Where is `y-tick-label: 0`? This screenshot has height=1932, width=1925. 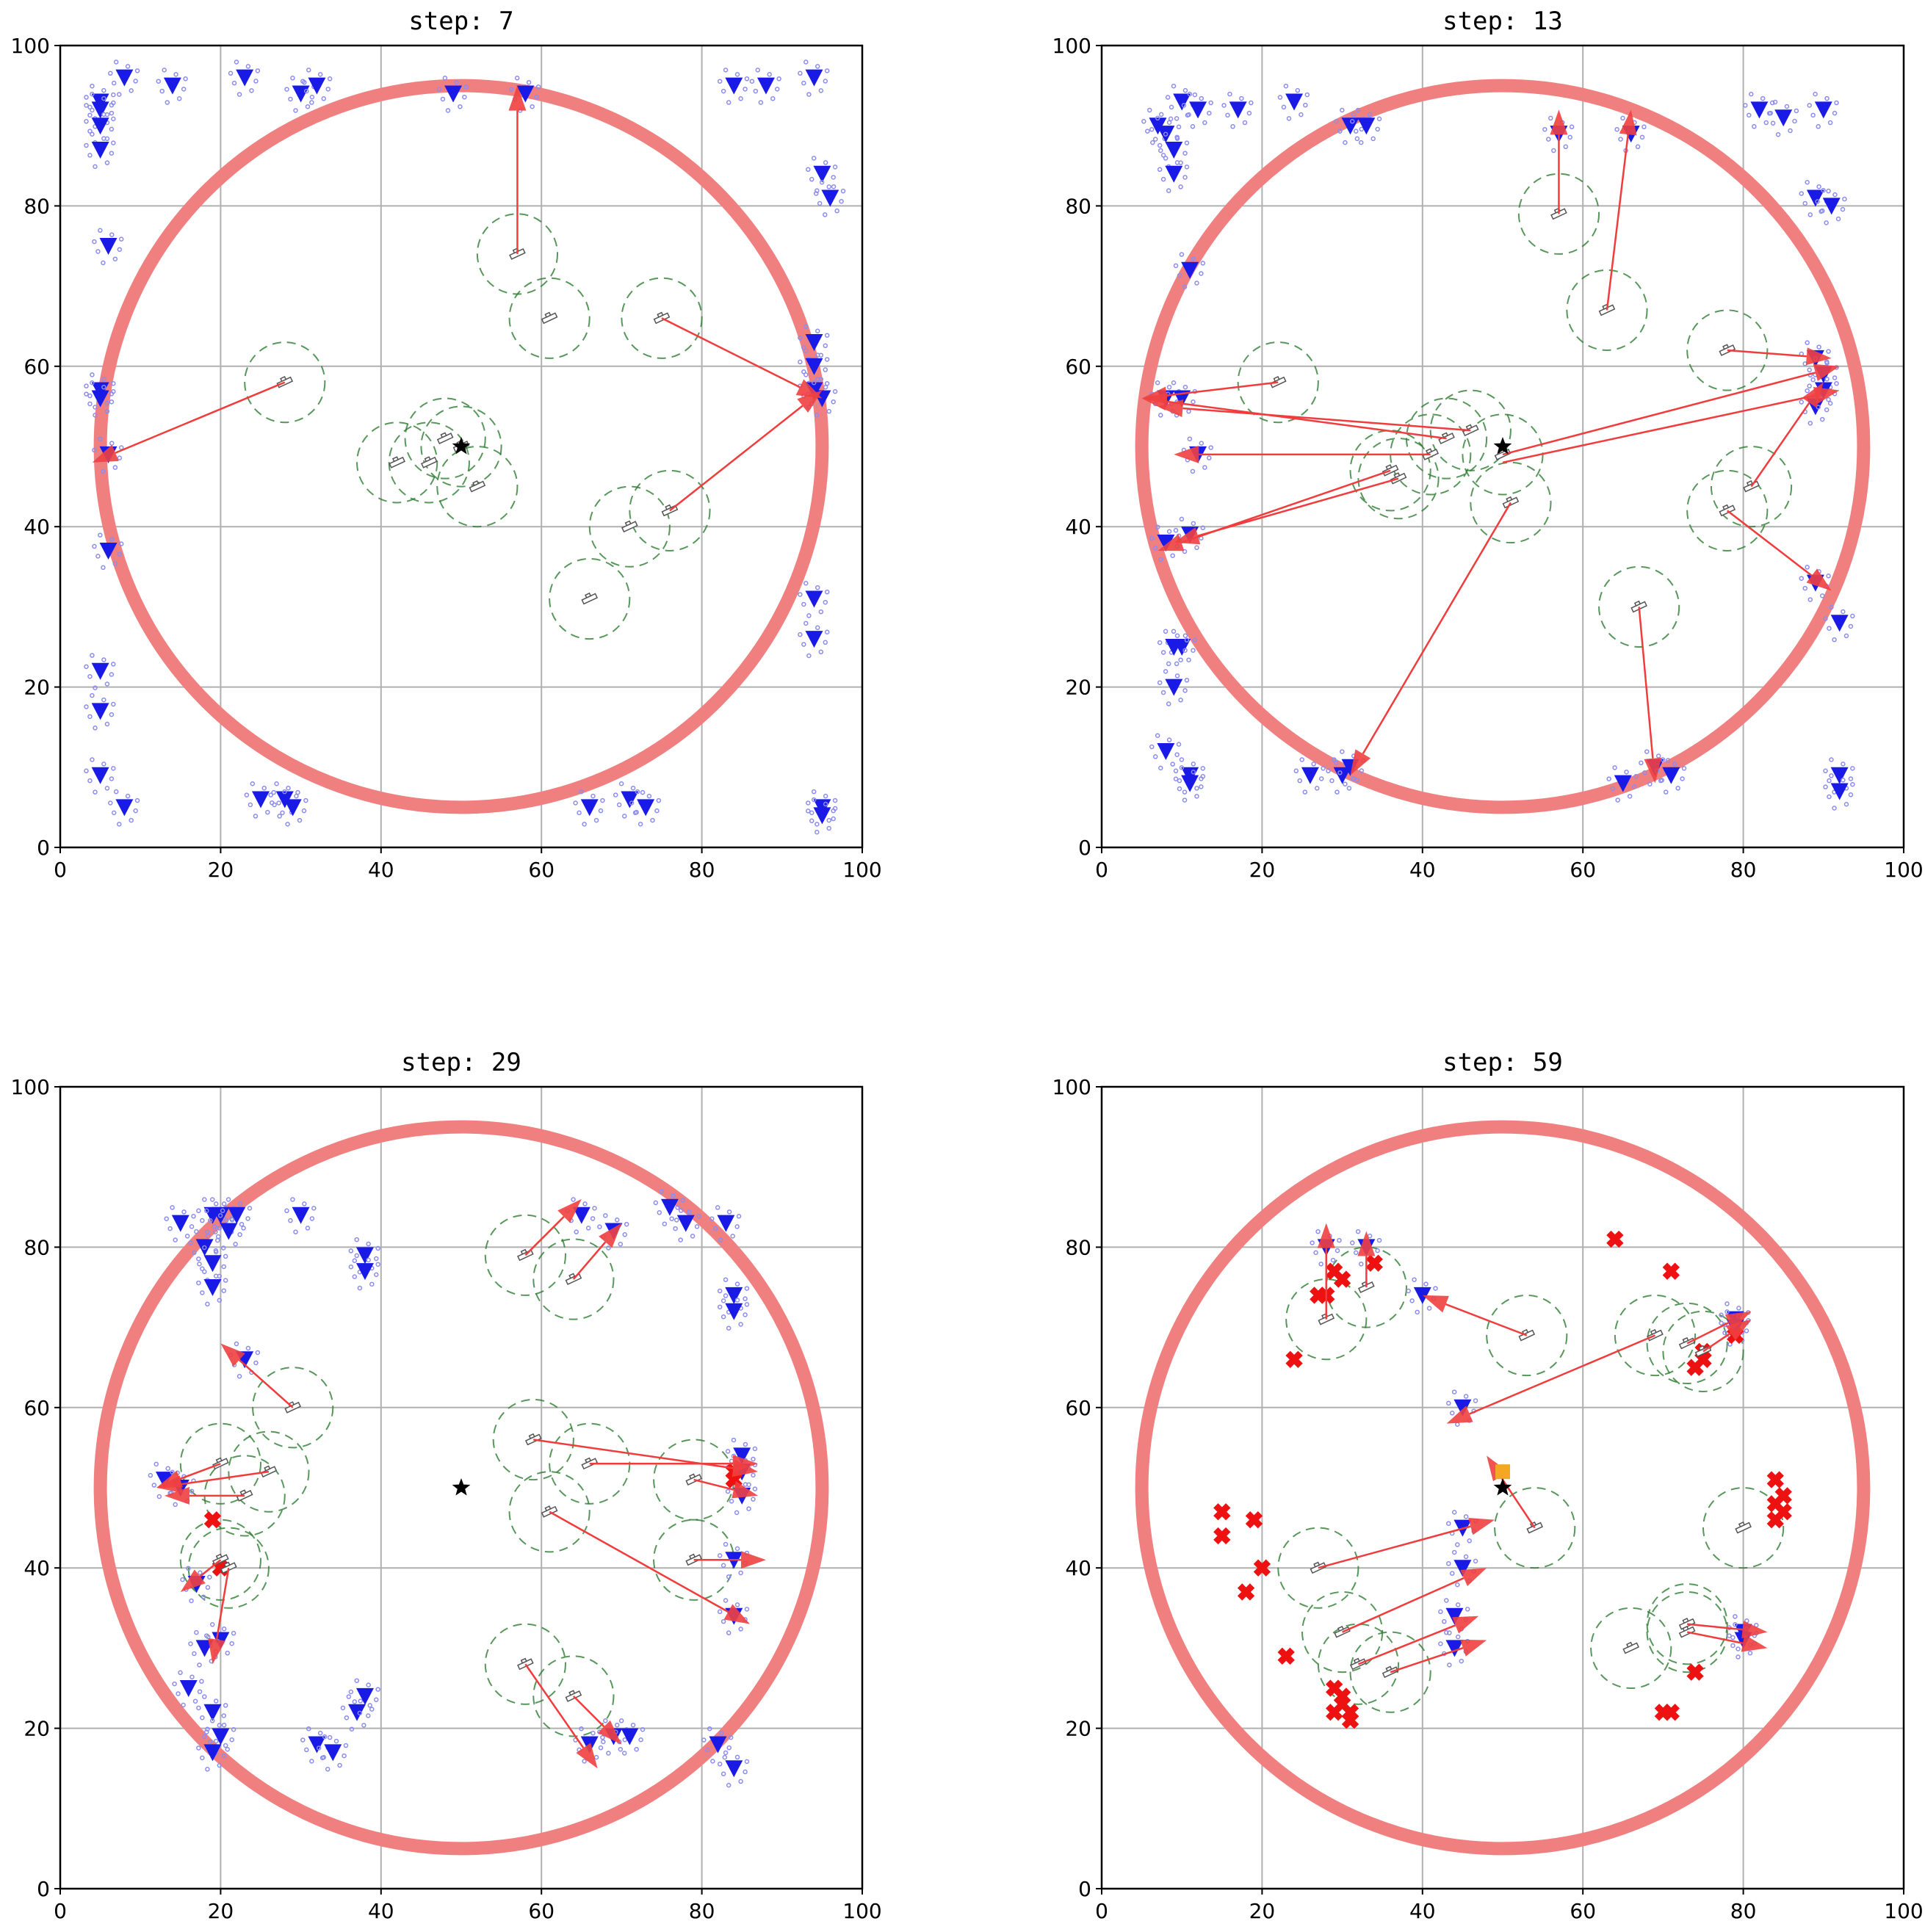
y-tick-label: 0 is located at coordinates (1084, 1889).